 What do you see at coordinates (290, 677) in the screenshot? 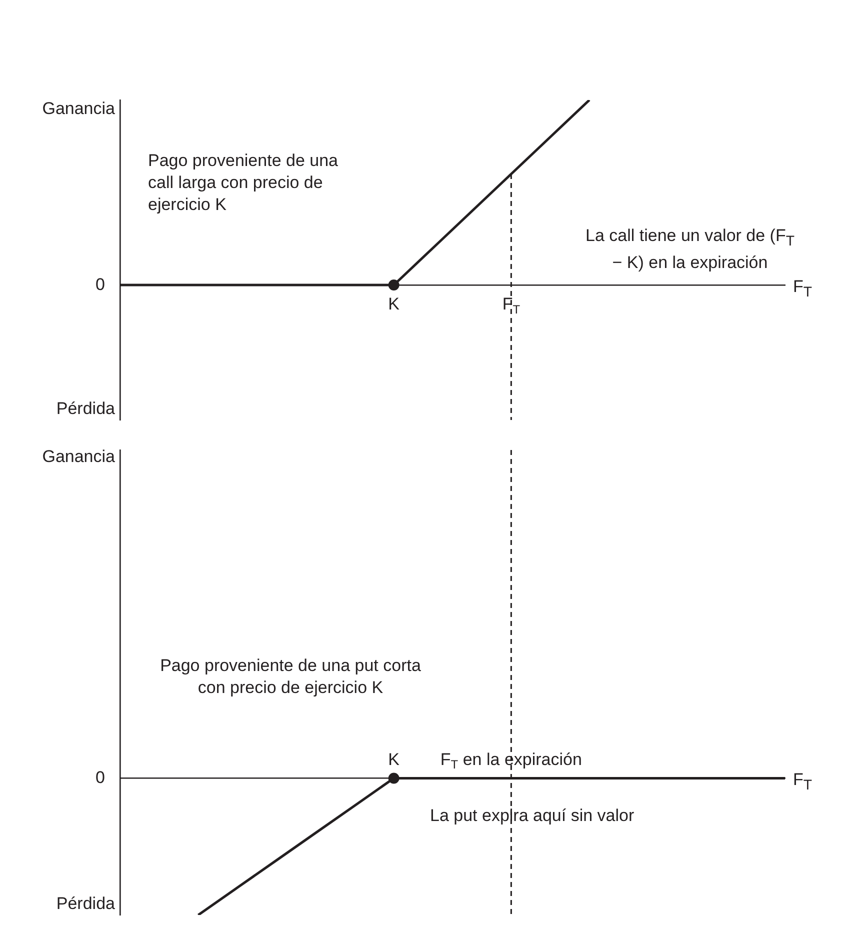
I see `text: Pago proveniente de una put corta con precio de ejercicio K` at bounding box center [290, 677].